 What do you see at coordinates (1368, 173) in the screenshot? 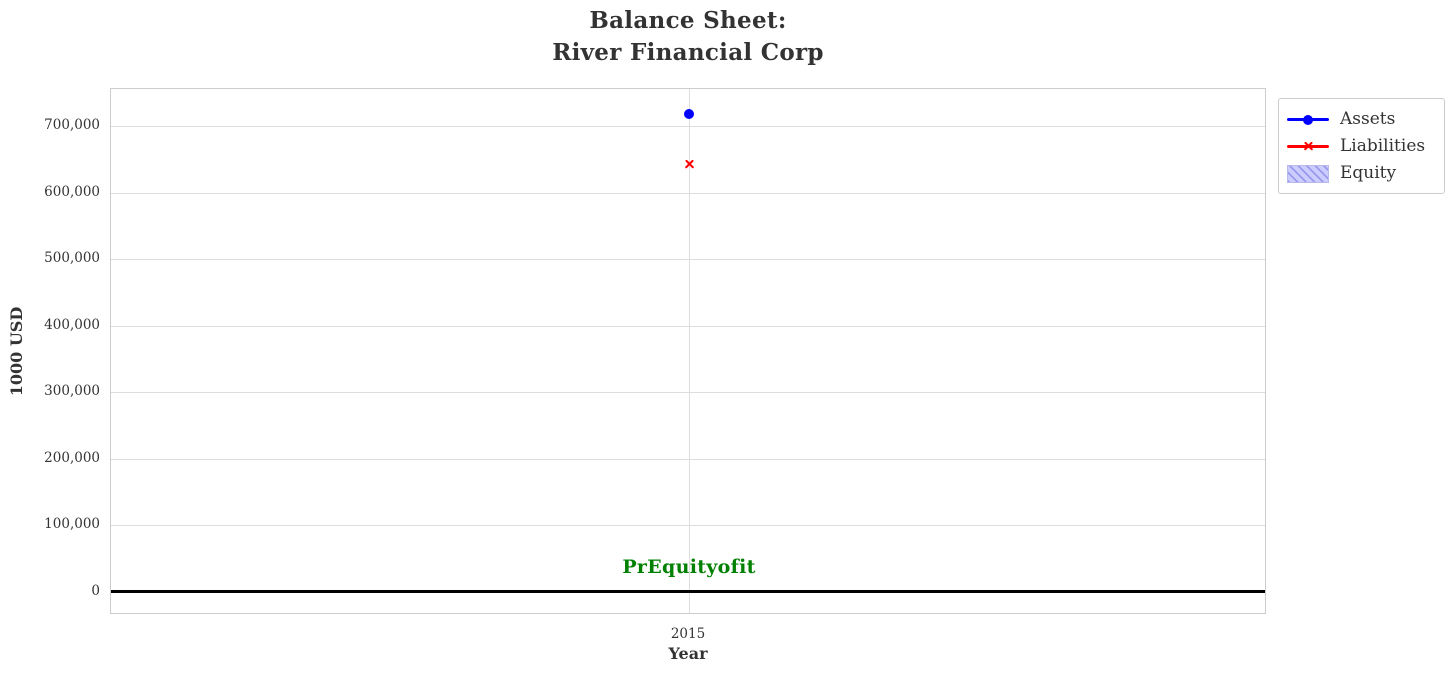
I see `legend-label: Equity` at bounding box center [1368, 173].